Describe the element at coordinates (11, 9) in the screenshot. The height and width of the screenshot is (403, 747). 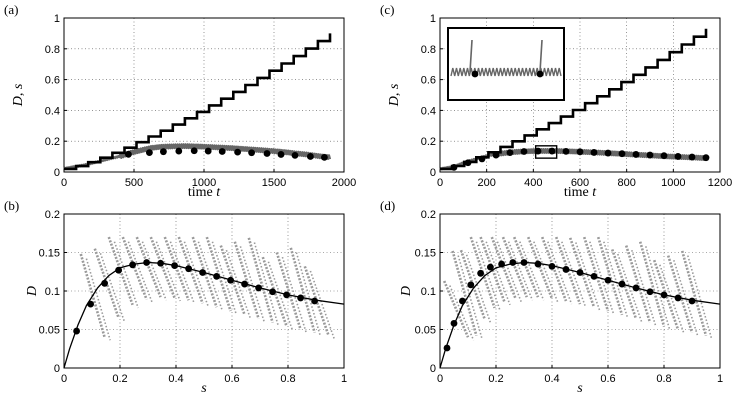
I see `panel-label: (a)` at that location.